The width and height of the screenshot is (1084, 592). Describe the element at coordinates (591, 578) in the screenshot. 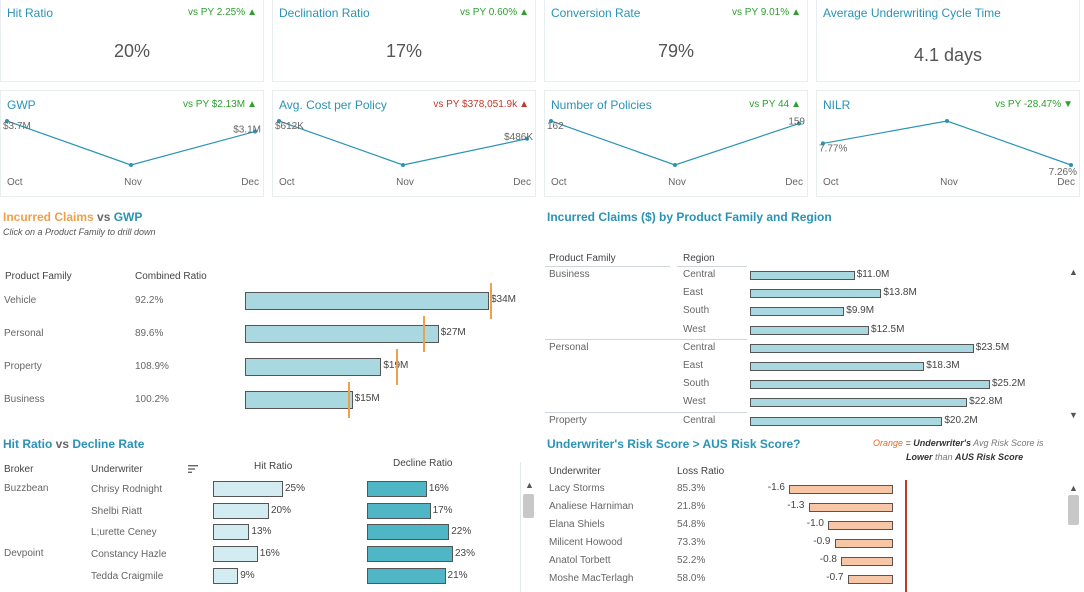

I see `risk-underwriter-label: Moshe MacTerlagh` at that location.